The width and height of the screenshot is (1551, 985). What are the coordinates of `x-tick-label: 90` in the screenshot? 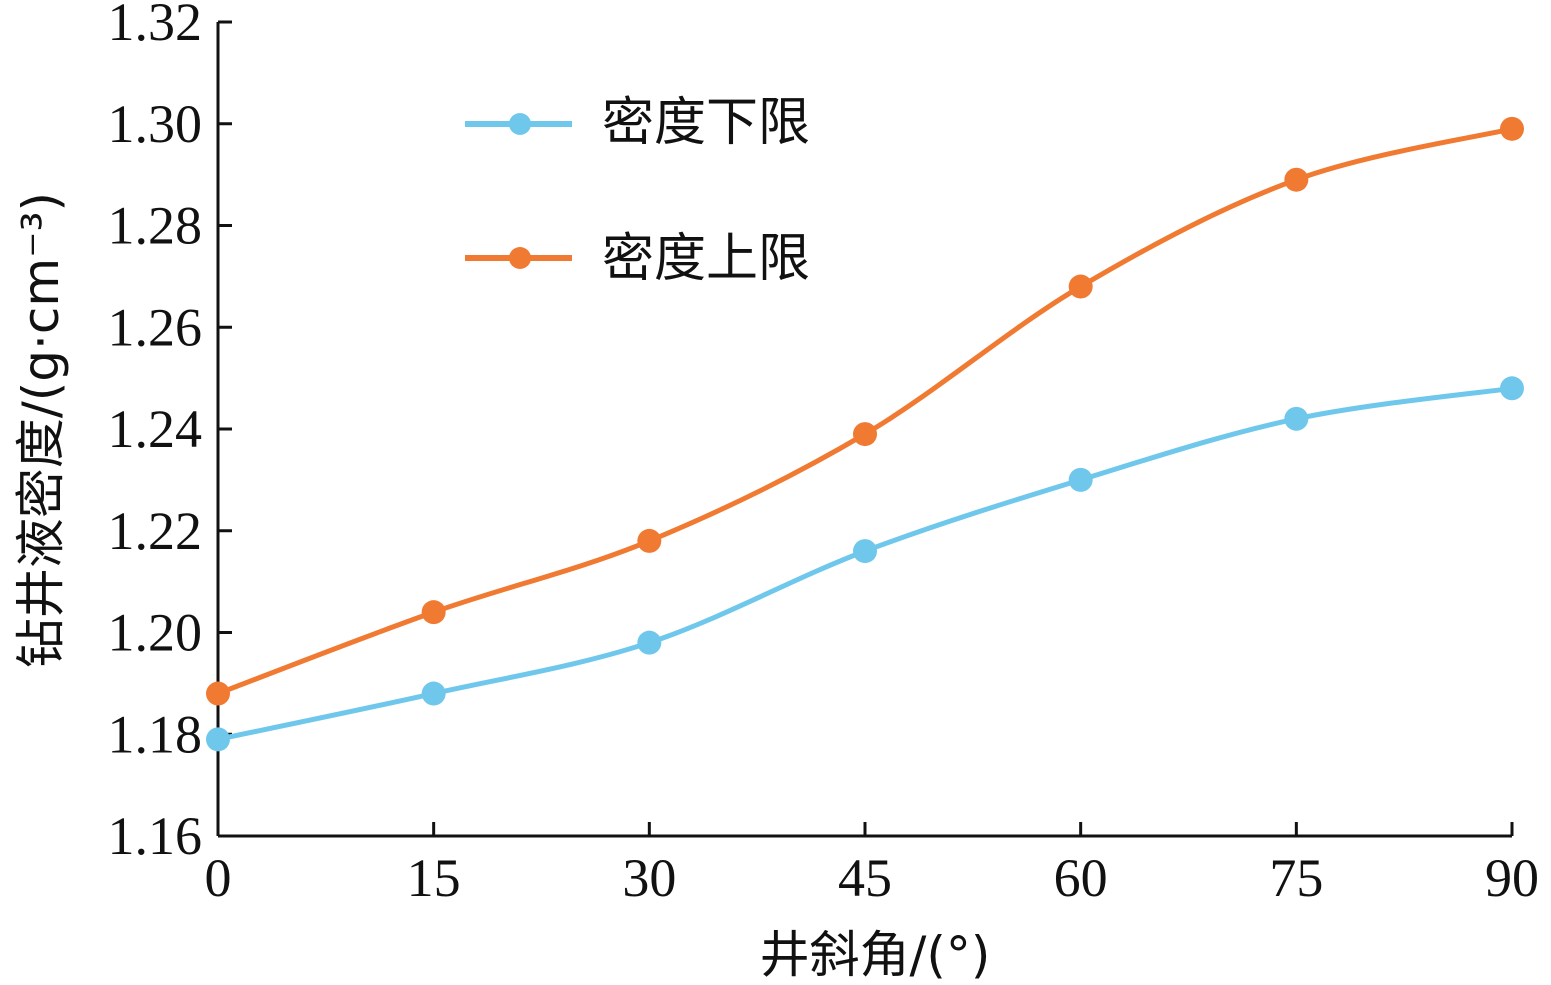 It's located at (1512, 878).